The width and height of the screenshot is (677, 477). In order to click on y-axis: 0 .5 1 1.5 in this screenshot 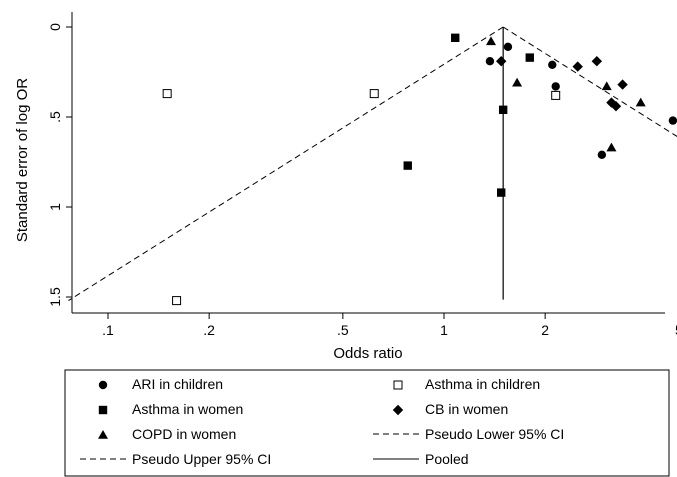, I will do `click(60, 162)`.